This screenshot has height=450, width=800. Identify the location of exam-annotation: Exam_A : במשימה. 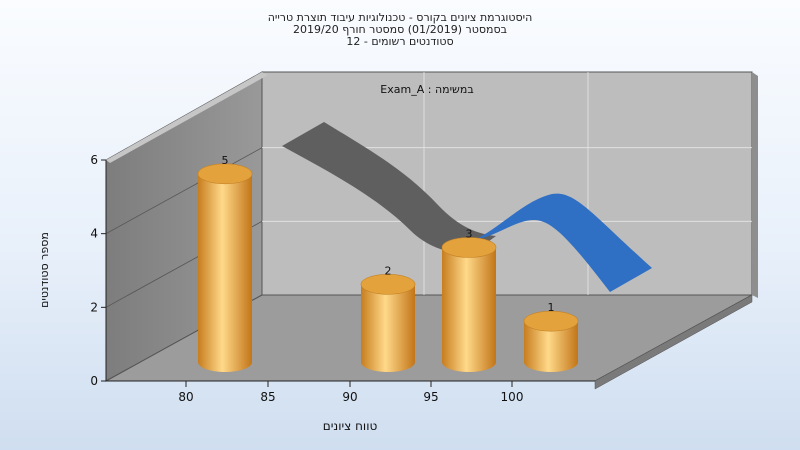
(426, 89).